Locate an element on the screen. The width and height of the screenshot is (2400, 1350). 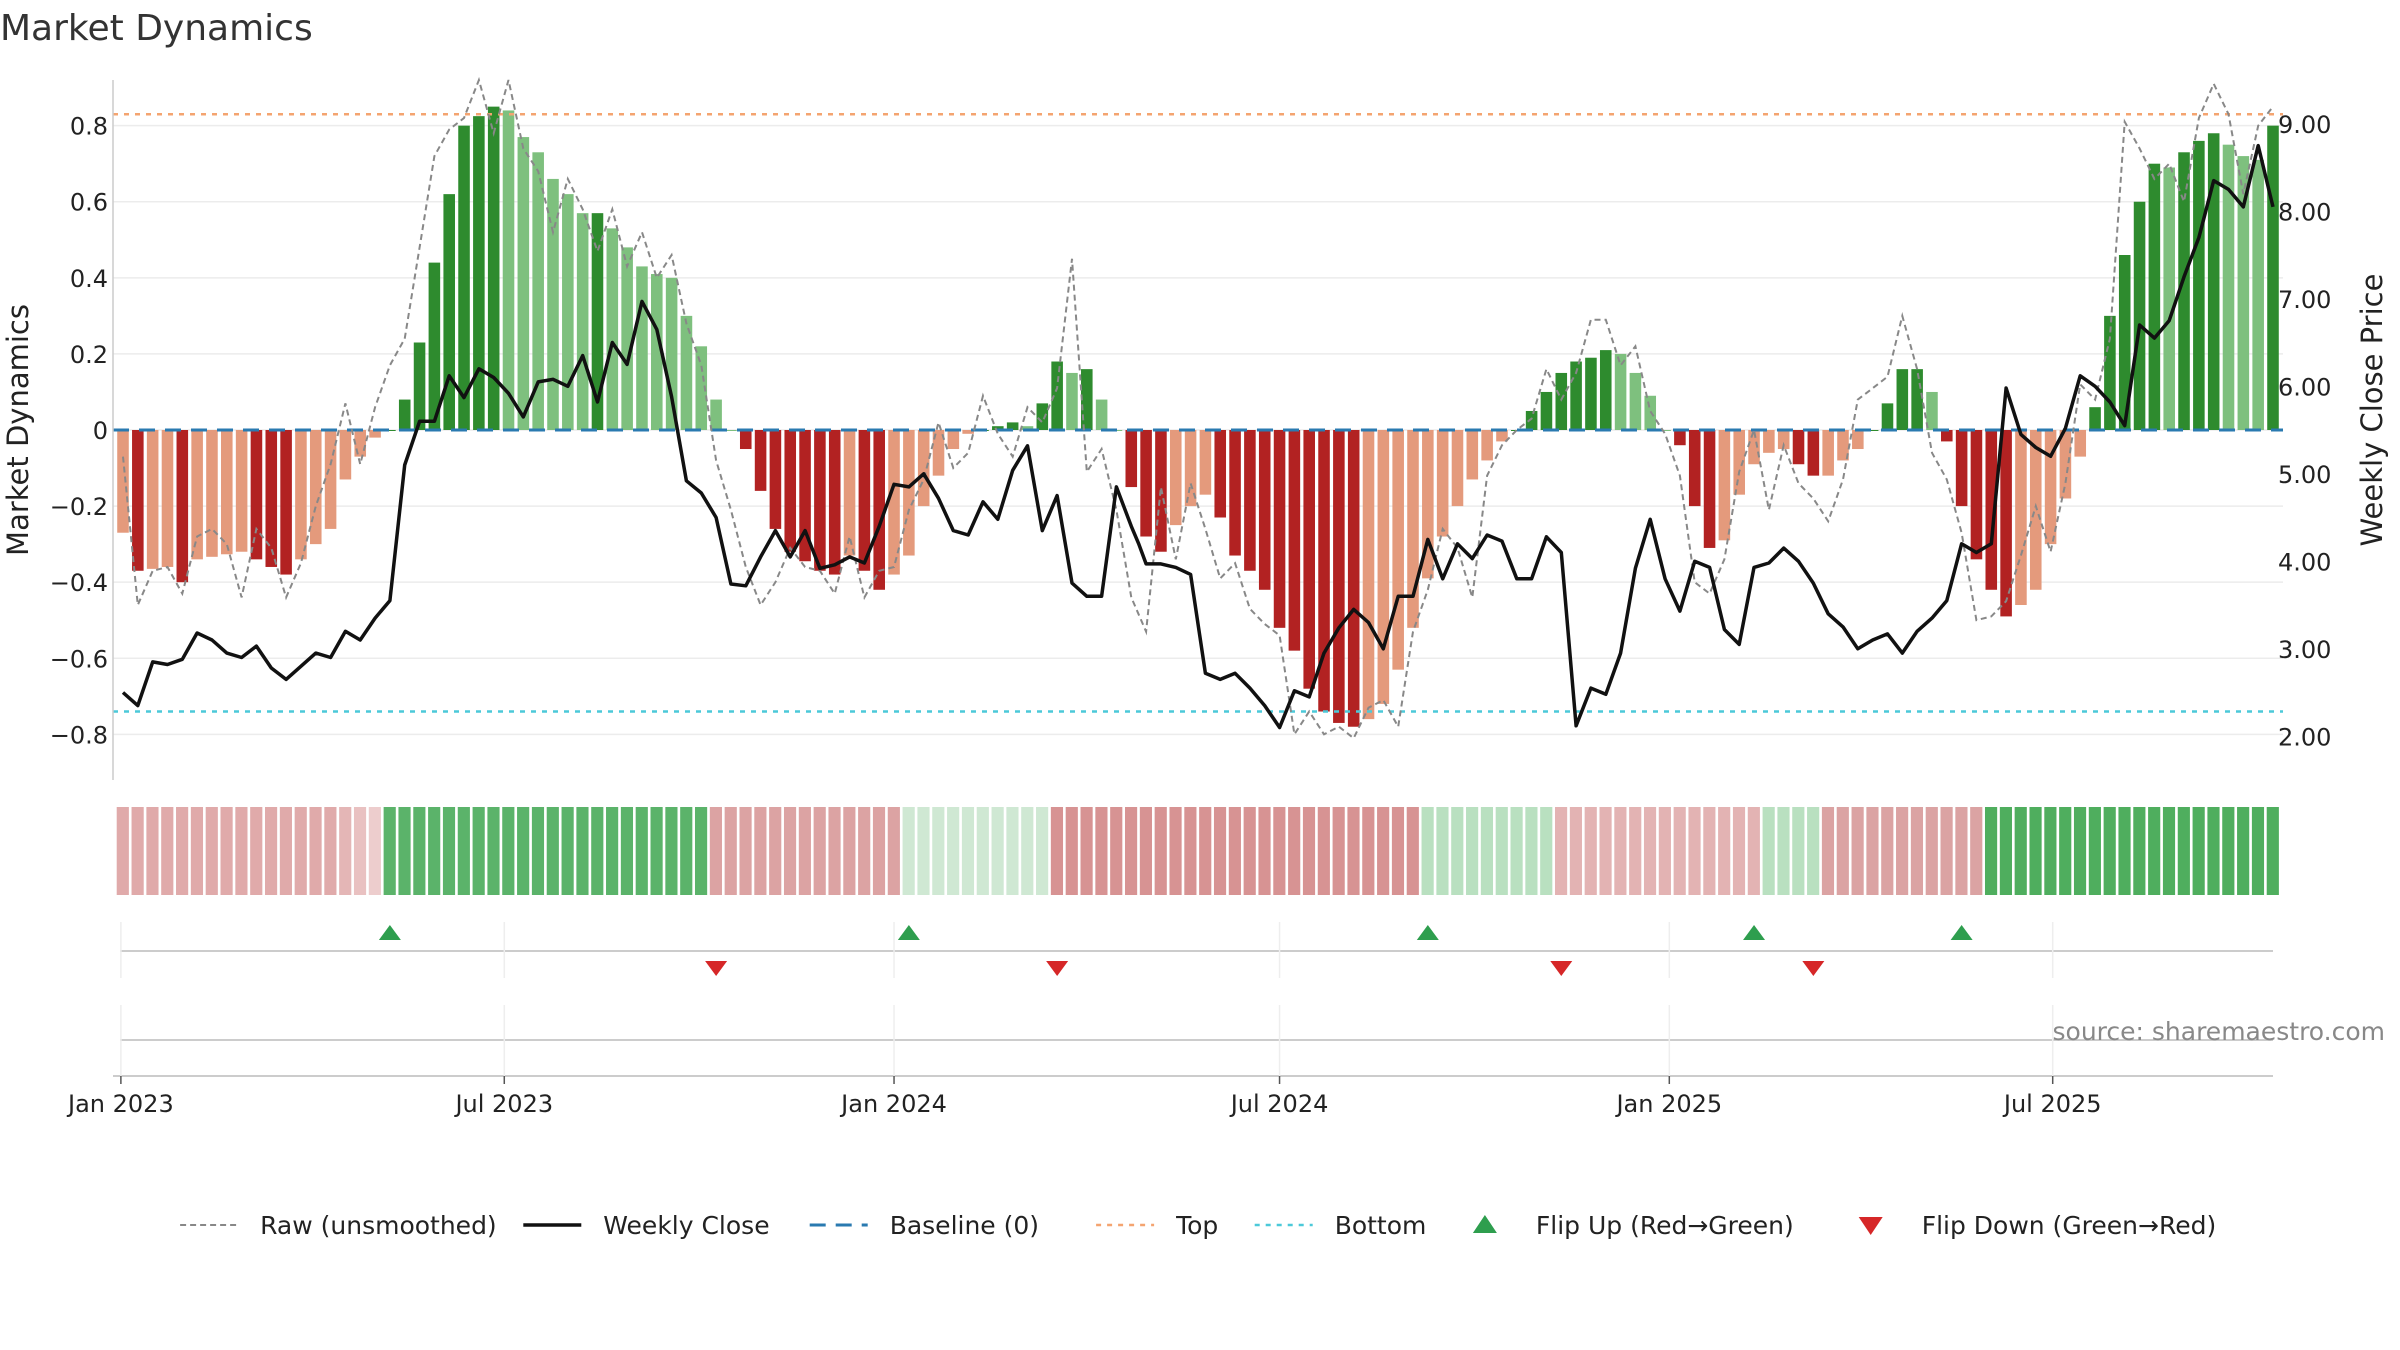
y-axis-label: Market Dynamics is located at coordinates (18, 430).